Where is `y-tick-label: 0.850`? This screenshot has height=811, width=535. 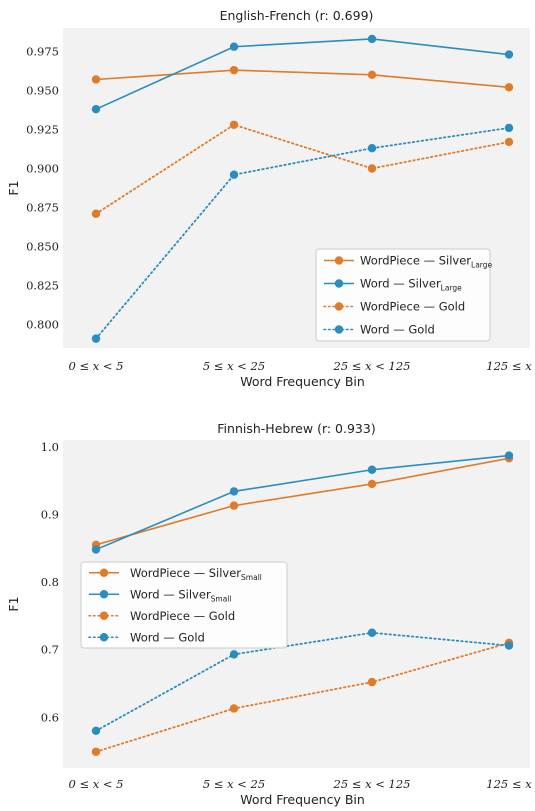
y-tick-label: 0.850 is located at coordinates (42, 247).